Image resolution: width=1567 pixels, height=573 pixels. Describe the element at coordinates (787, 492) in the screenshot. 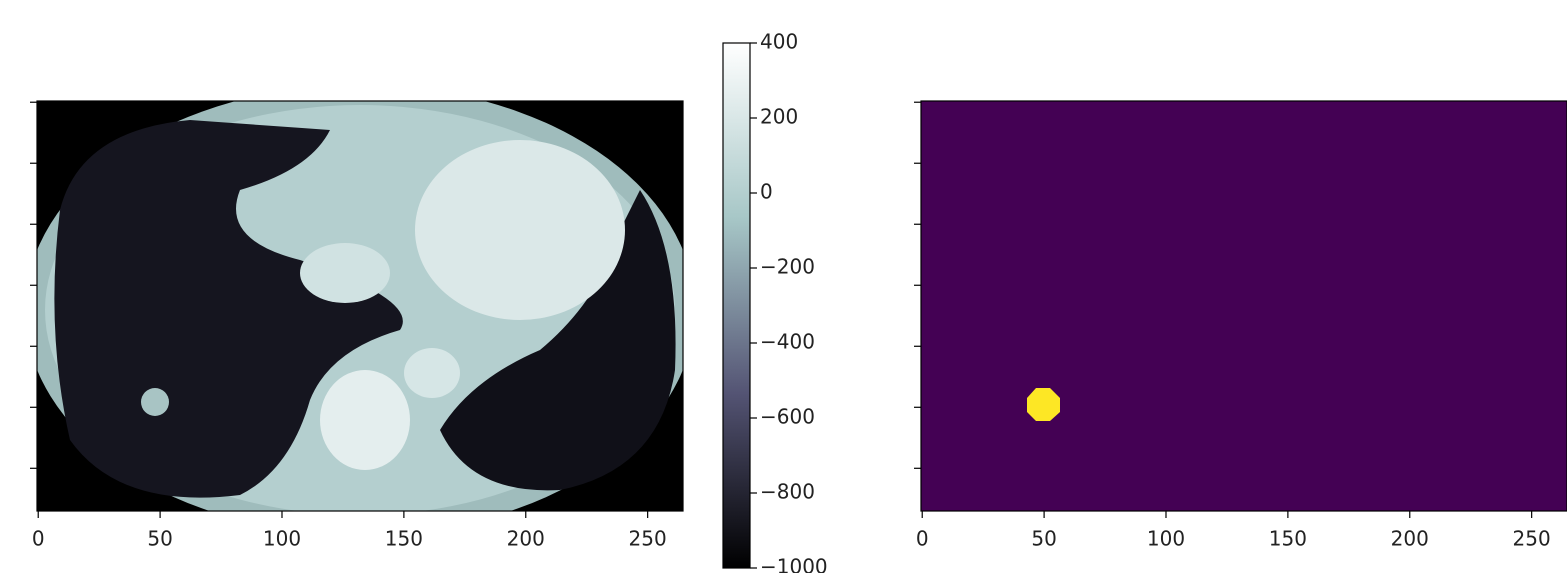

I see `colorbar-tick-label: −800` at that location.